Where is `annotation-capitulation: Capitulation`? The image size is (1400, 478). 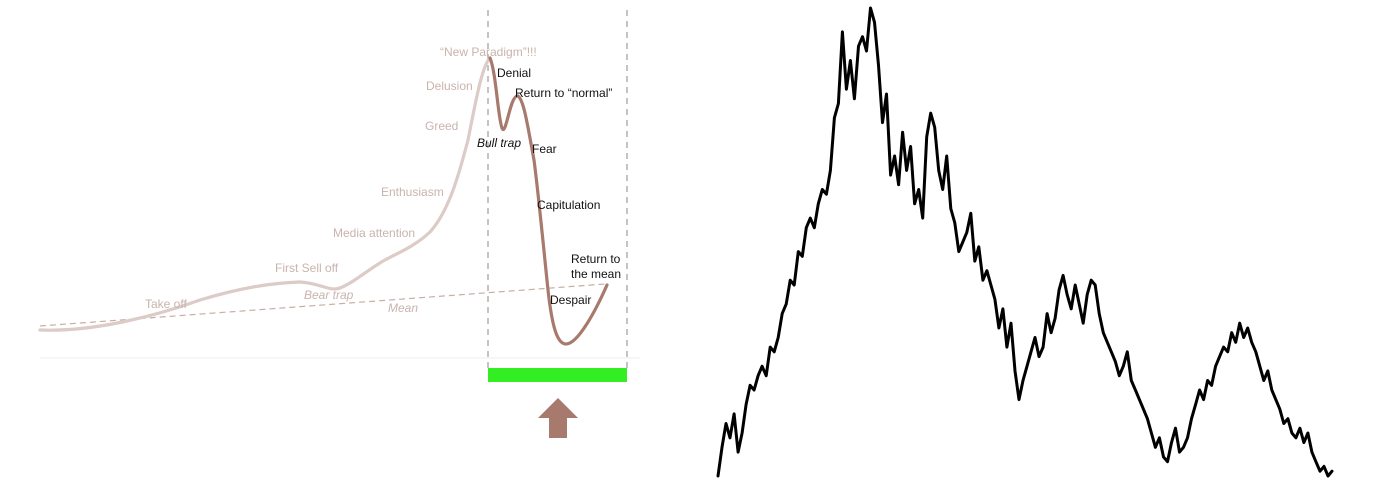 annotation-capitulation: Capitulation is located at coordinates (568, 205).